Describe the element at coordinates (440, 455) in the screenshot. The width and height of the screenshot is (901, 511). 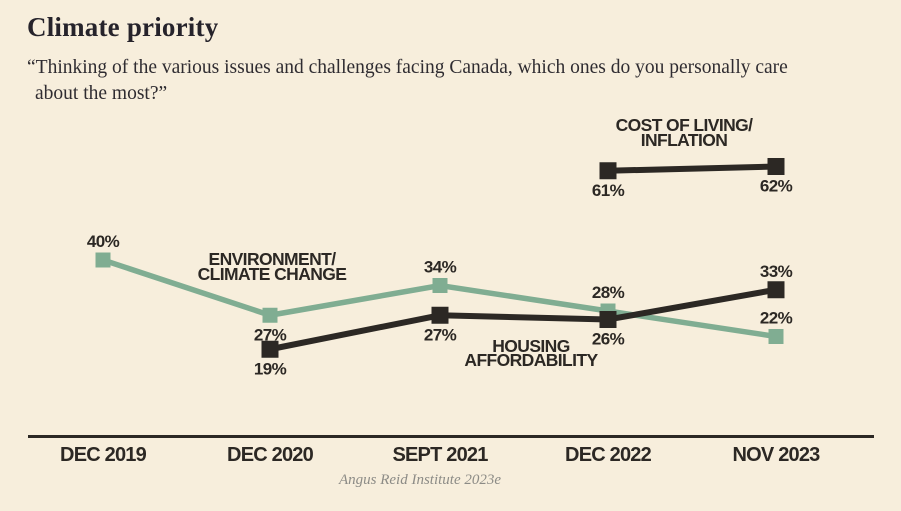
I see `x-axis-label: SEPT 2021` at that location.